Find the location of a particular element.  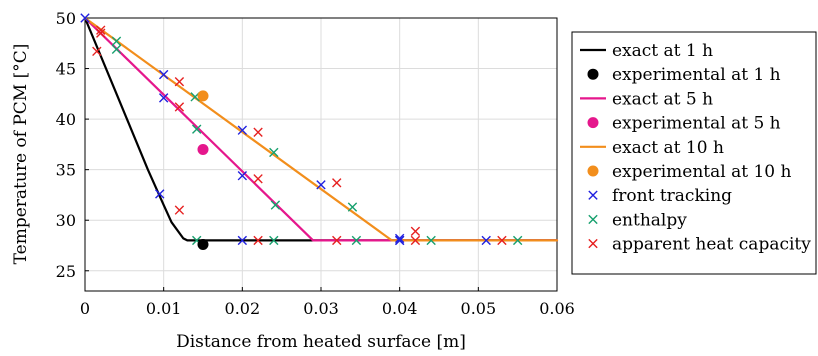

legend-item-exact-at-1-h: exact at 1 h is located at coordinates (646, 51).